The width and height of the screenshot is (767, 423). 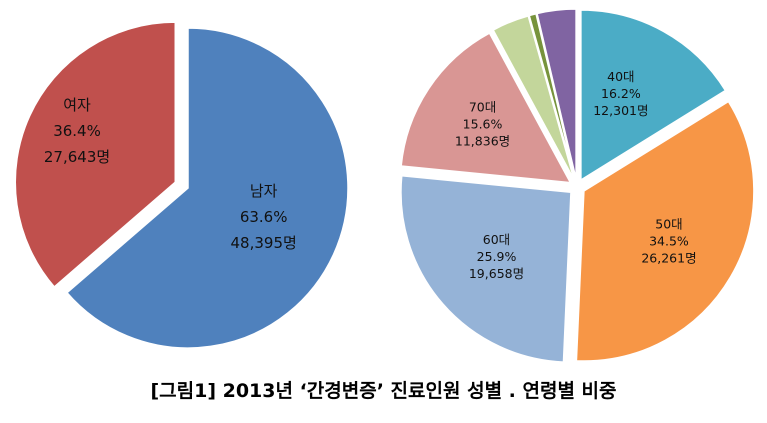 I want to click on figure-caption: [그림1] 2013년 ‘간경변증’ 진료인원 성별 . 연령별 비중, so click(x=383, y=391).